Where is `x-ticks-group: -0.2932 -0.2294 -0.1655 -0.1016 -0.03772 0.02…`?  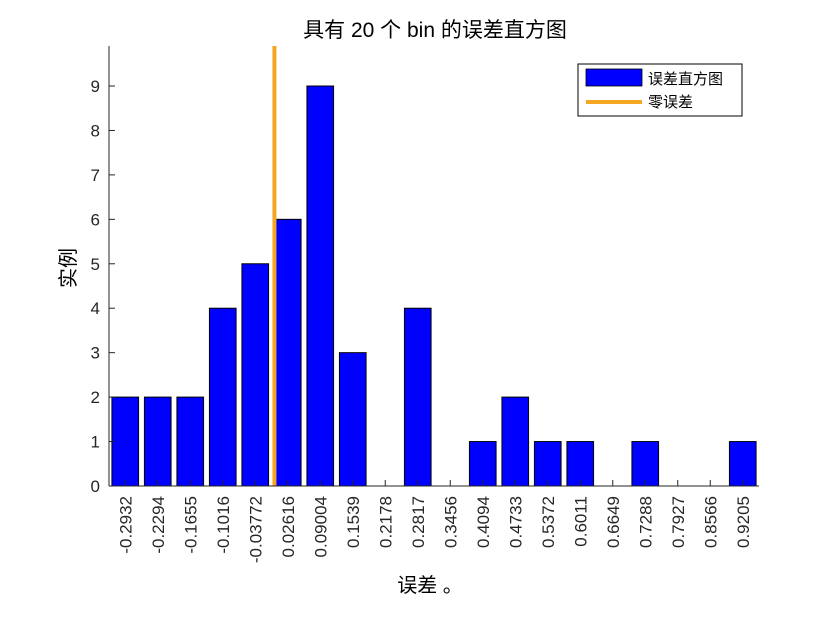 x-ticks-group: -0.2932 -0.2294 -0.1655 -0.1016 -0.03772 0.02… is located at coordinates (434, 521).